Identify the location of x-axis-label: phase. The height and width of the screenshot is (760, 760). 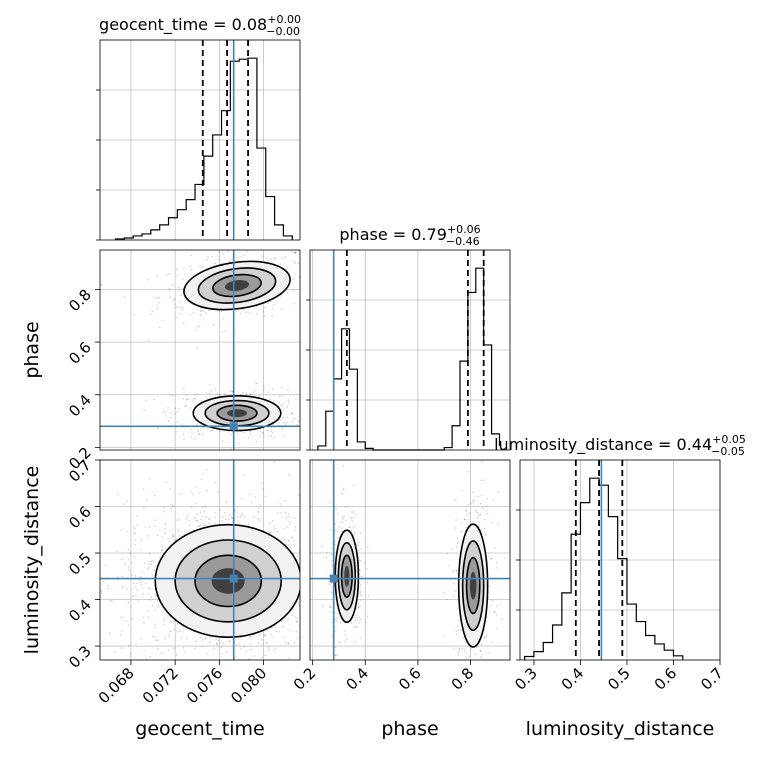
(409, 729).